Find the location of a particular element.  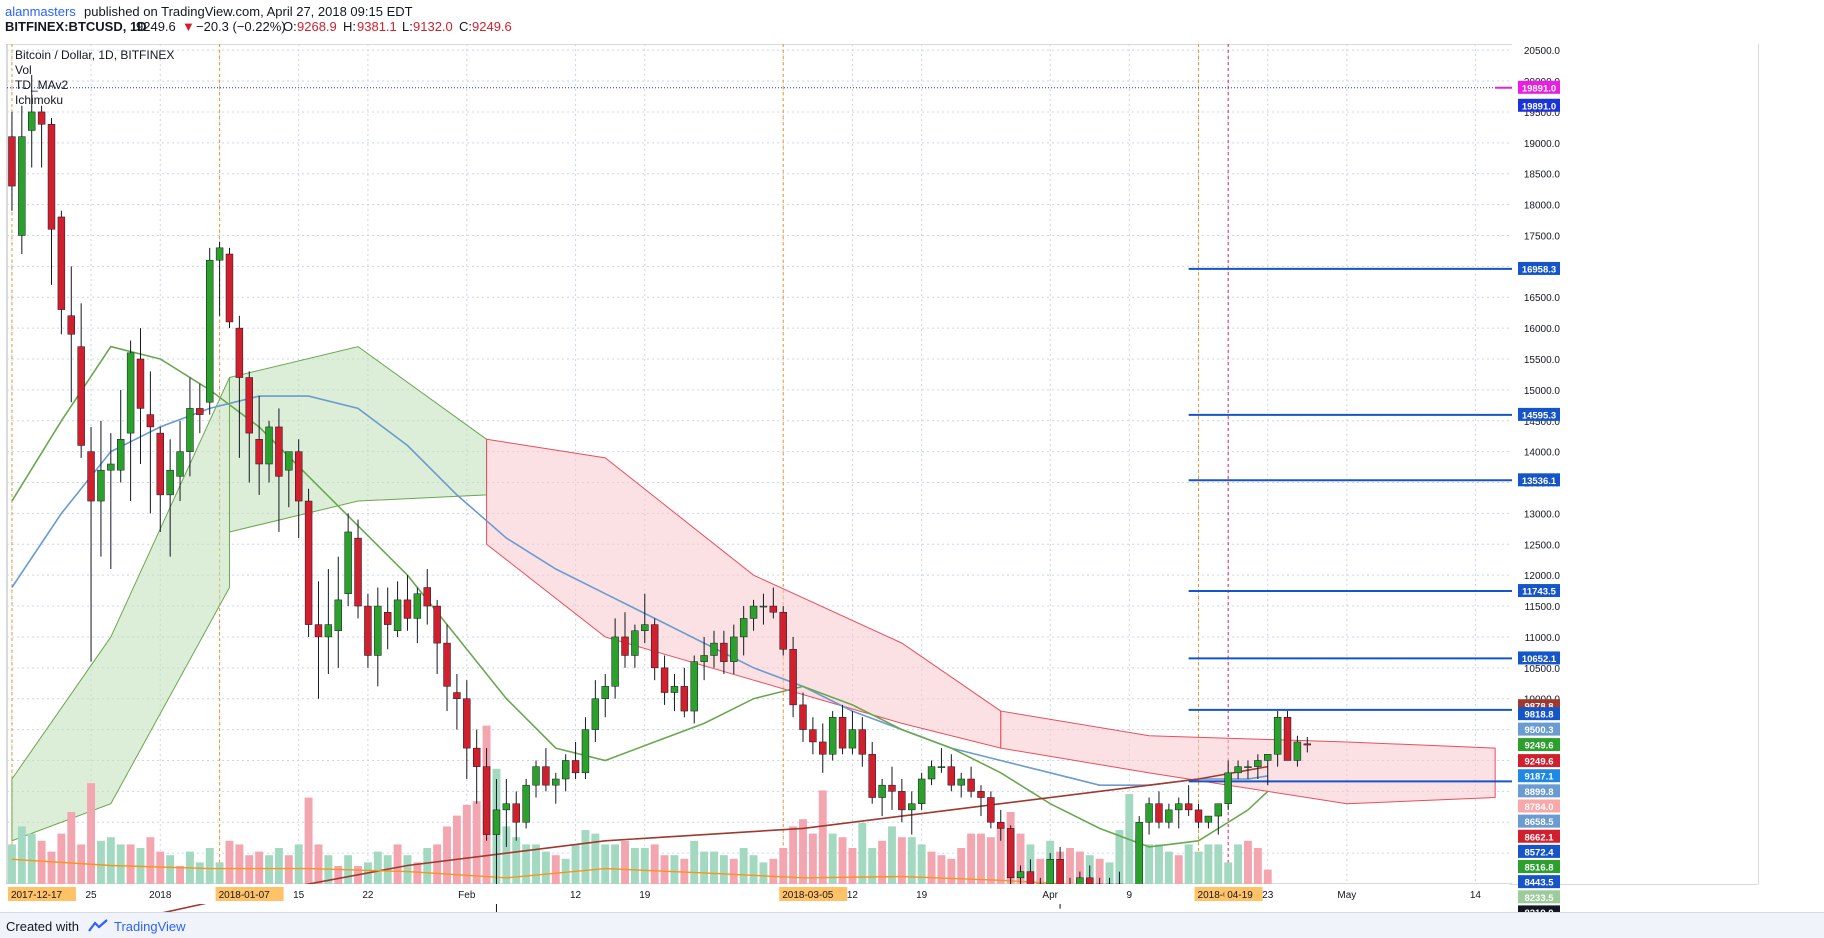

legend-ichimoku: Ichimoku is located at coordinates (39, 100).